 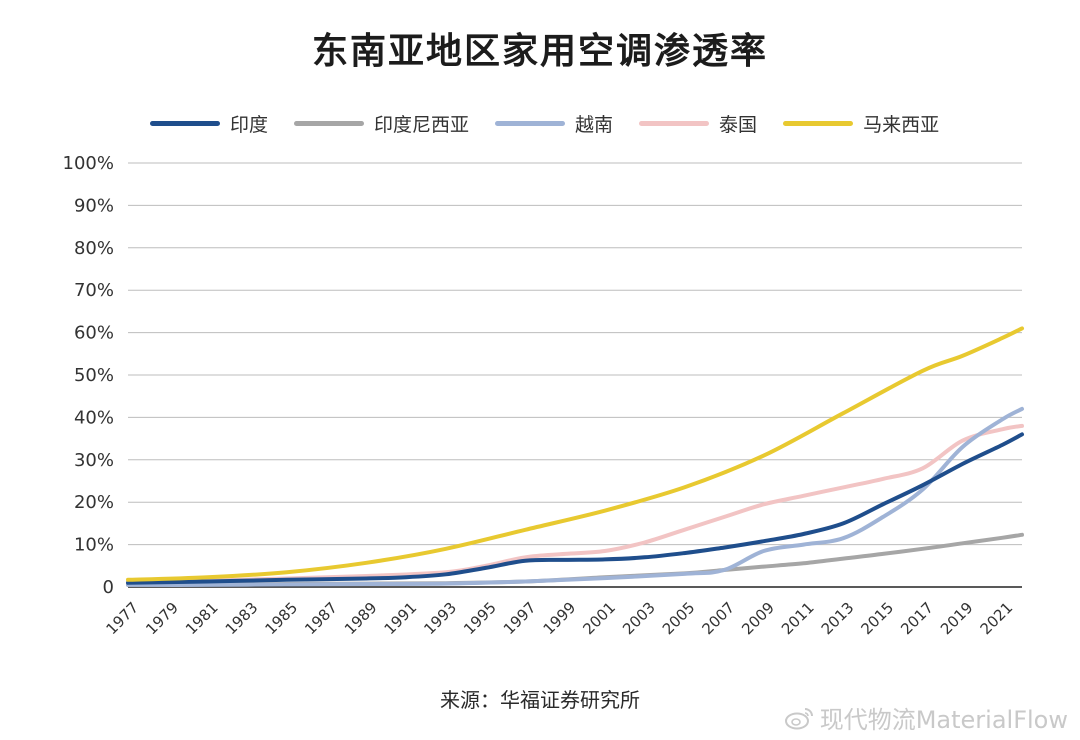 I want to click on x-tick-label: 2009, so click(x=758, y=619).